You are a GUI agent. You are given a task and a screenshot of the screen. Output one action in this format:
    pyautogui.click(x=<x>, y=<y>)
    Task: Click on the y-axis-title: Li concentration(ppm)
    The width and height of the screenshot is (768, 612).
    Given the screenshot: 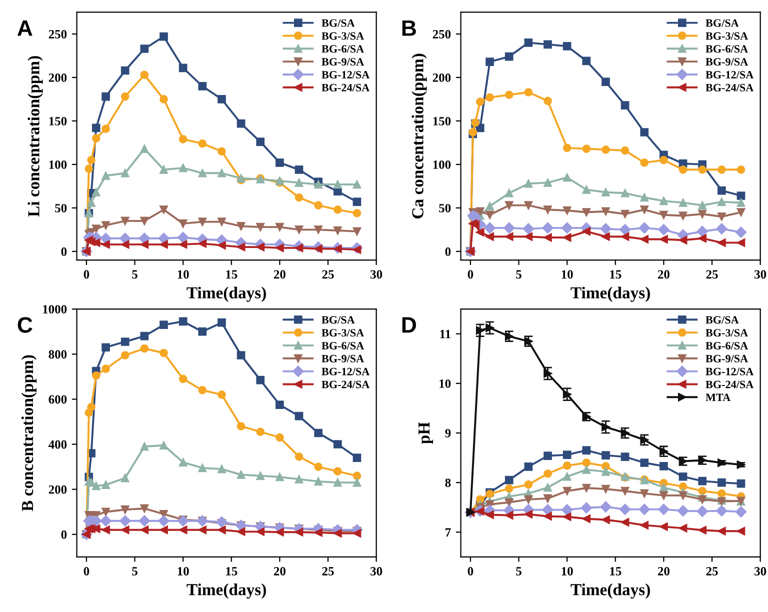 What is the action you would take?
    pyautogui.click(x=35, y=136)
    